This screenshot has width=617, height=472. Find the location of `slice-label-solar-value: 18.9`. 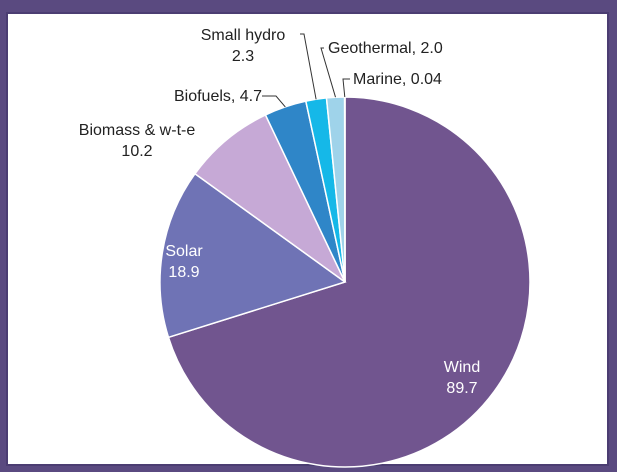

slice-label-solar-value: 18.9 is located at coordinates (183, 272).